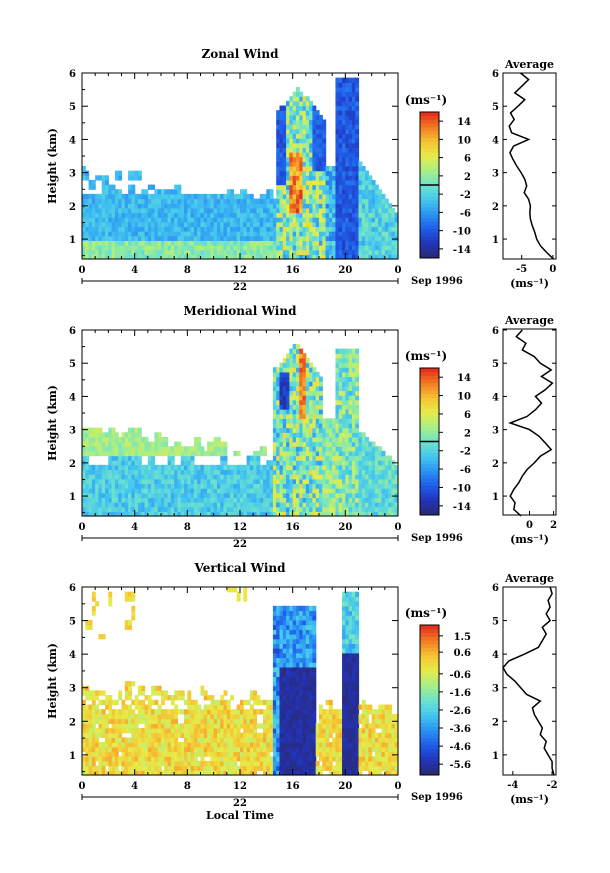  What do you see at coordinates (464, 397) in the screenshot?
I see `colorbar-tick-label: 10` at bounding box center [464, 397].